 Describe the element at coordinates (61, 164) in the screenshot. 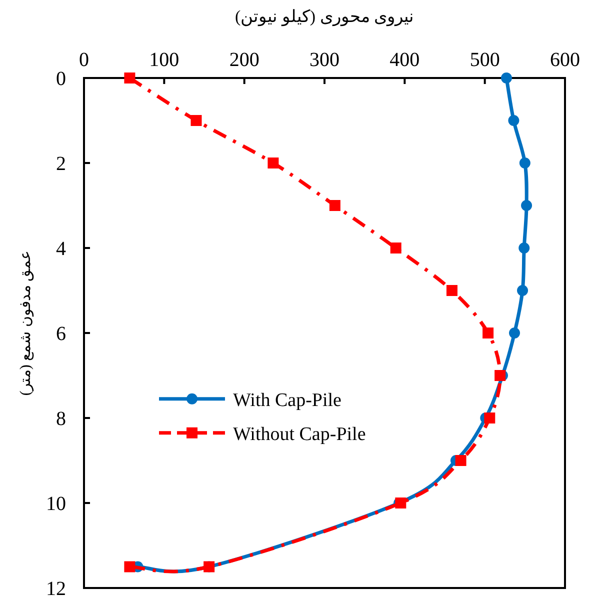

I see `y-tick-label: 2` at that location.